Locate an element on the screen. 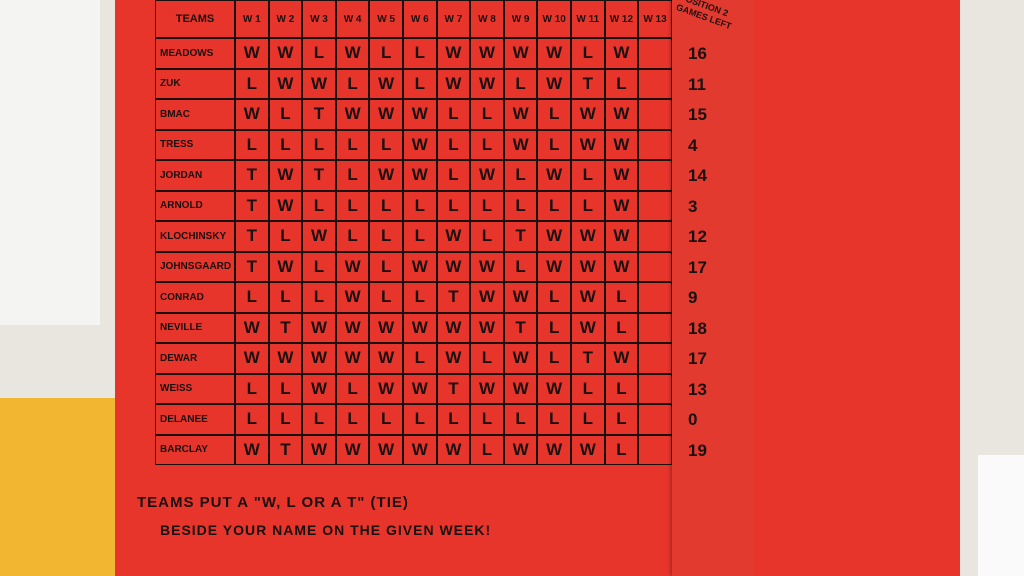  position-strip is located at coordinates (713, 288).